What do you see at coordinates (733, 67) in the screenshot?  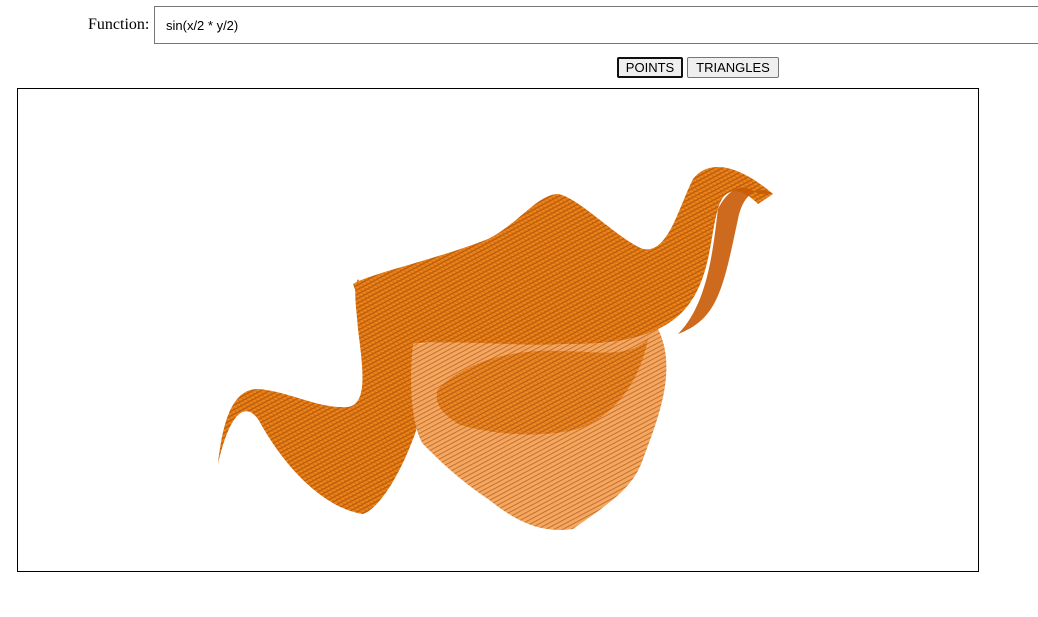 I see `triangles-button: TRIANGLES` at bounding box center [733, 67].